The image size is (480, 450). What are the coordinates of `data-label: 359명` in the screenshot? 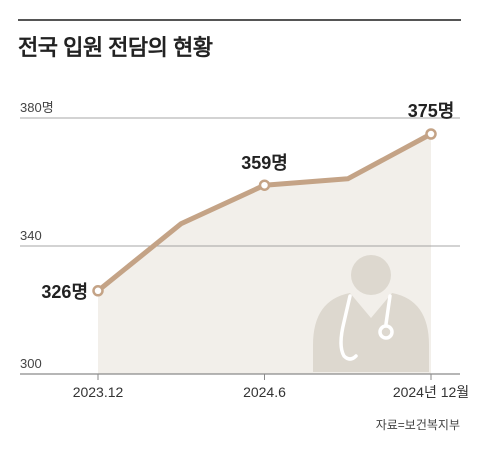 It's located at (264, 163).